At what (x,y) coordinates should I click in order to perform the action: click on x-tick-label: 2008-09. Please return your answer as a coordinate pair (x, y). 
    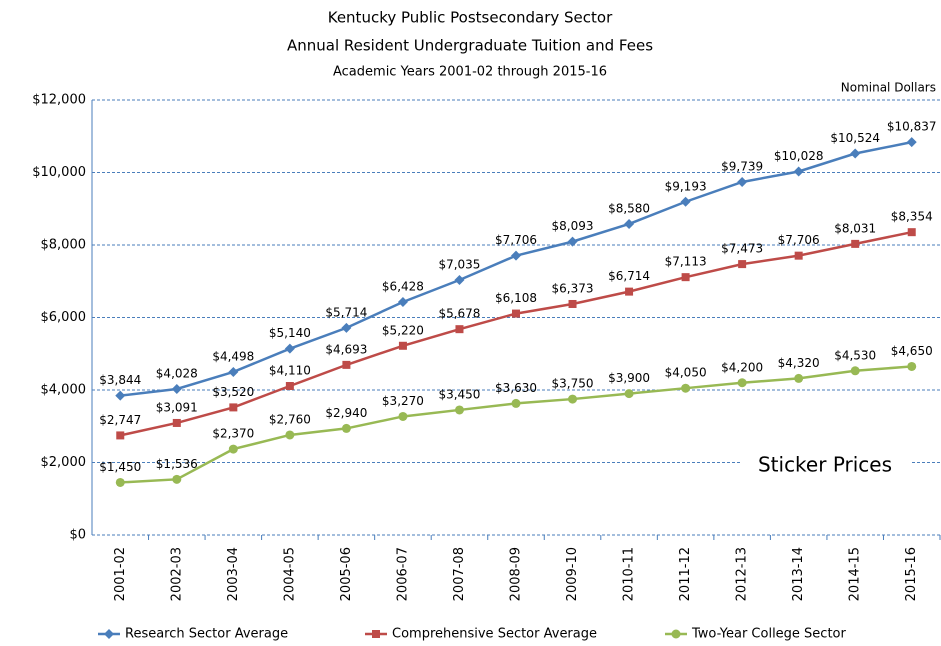
    Looking at the image, I should click on (516, 574).